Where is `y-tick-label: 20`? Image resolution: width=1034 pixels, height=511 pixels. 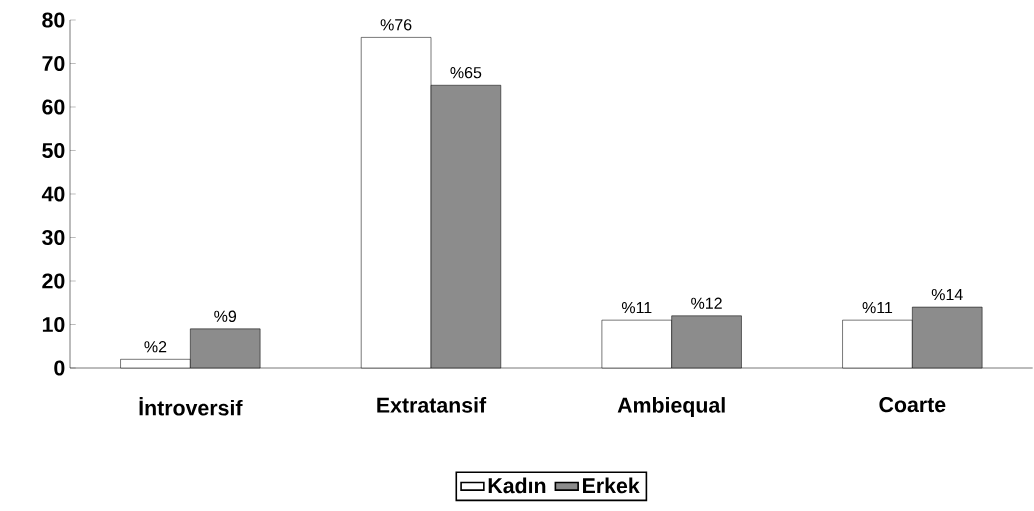 y-tick-label: 20 is located at coordinates (53, 281).